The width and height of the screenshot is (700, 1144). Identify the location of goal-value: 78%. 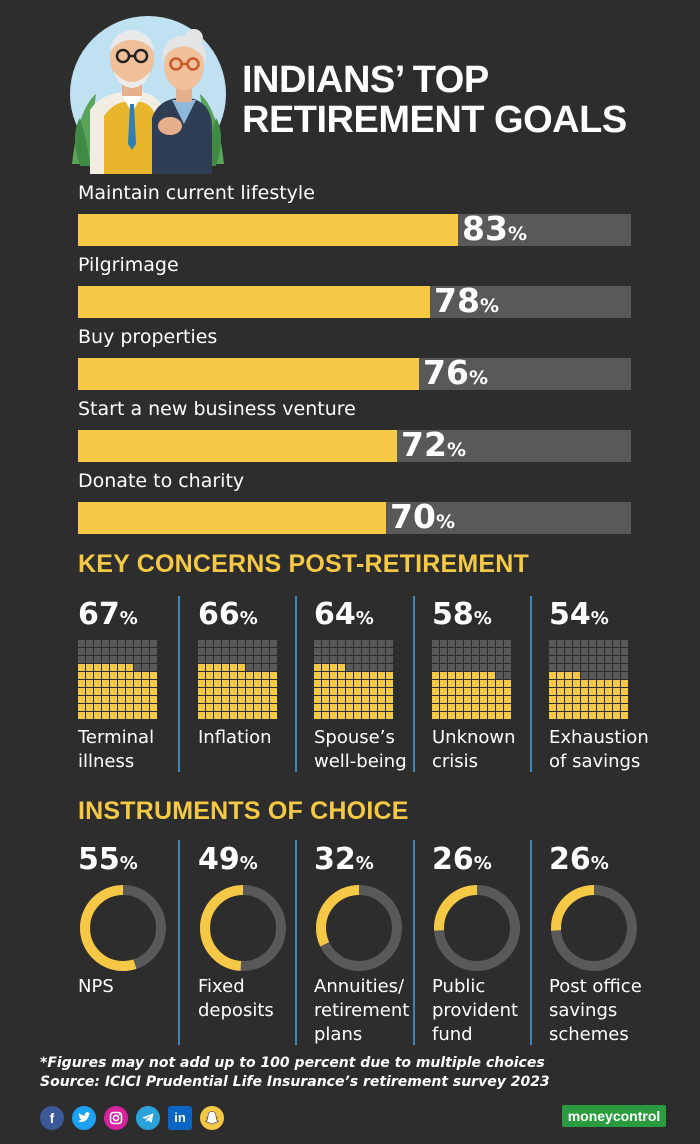
(466, 303).